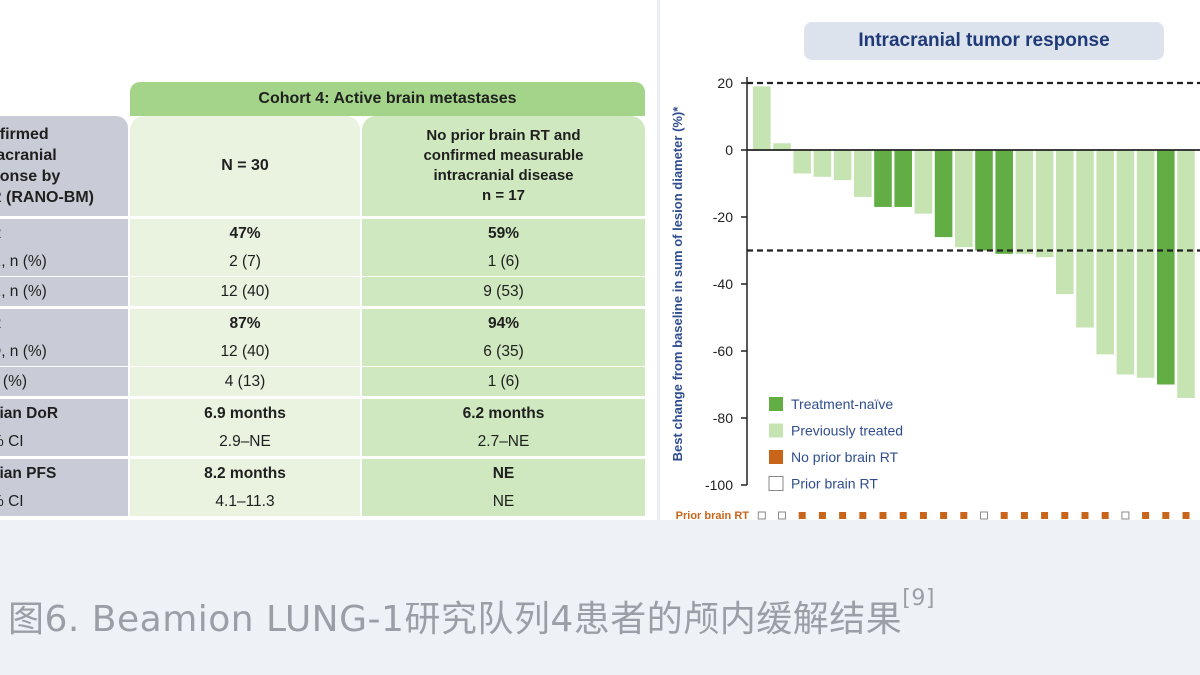  What do you see at coordinates (387, 99) in the screenshot?
I see `cohort-header: Cohort 4: Active brain metastases` at bounding box center [387, 99].